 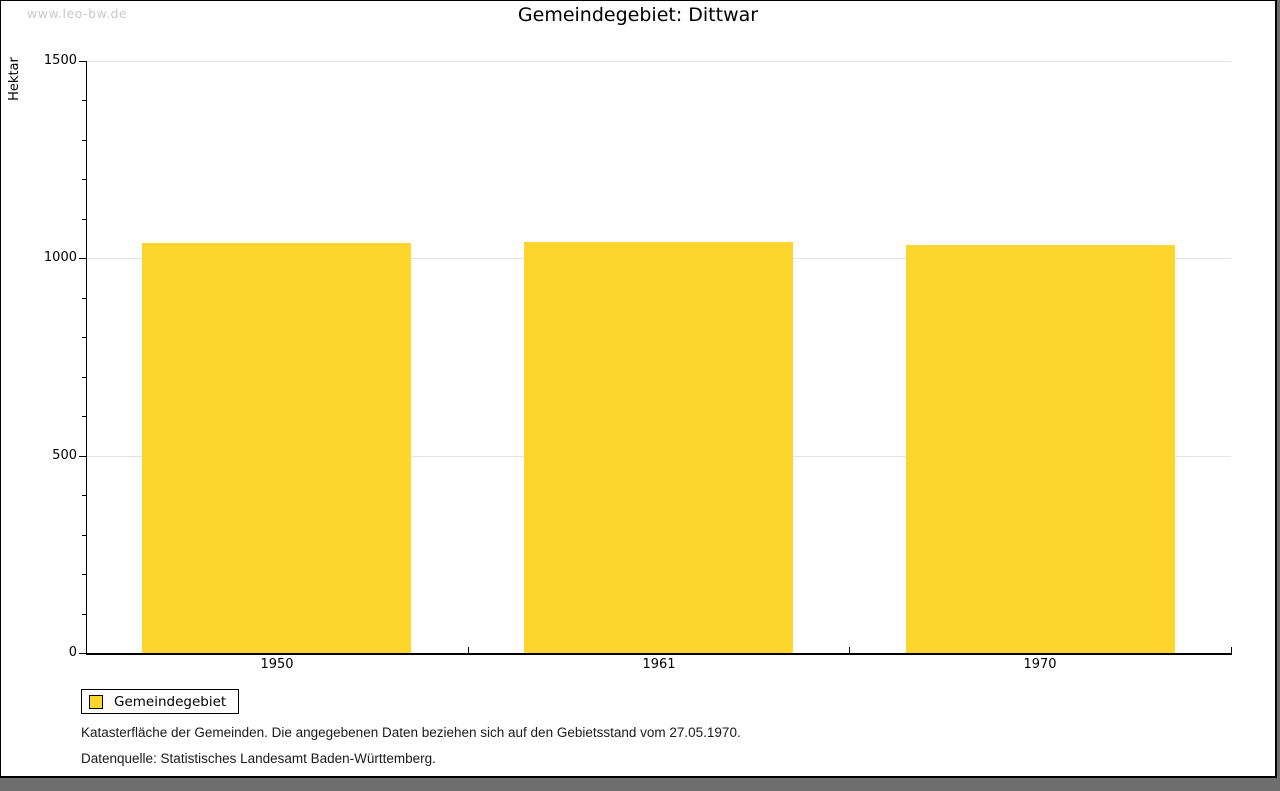 What do you see at coordinates (77, 13) in the screenshot?
I see `watermark: www.leo-bw.de` at bounding box center [77, 13].